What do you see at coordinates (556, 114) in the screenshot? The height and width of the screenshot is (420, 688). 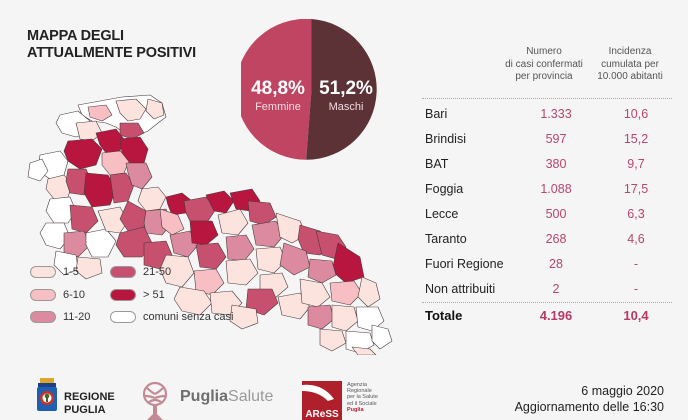 I see `row-cases: 1.333` at bounding box center [556, 114].